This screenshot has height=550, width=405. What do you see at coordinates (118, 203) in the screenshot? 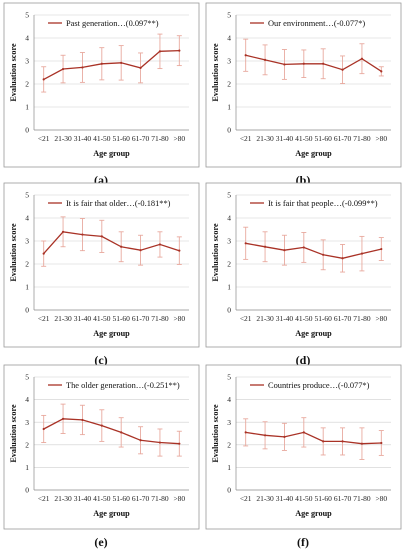
I see `legend-label: It is fair that older…(-0.181**)` at bounding box center [118, 203].